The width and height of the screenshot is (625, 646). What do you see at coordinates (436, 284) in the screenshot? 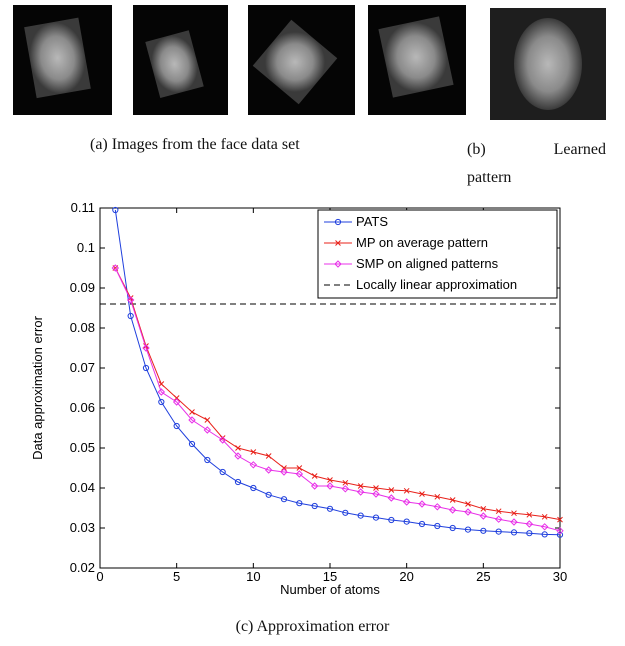
I see `legend-label: Locally linear approximation` at bounding box center [436, 284].